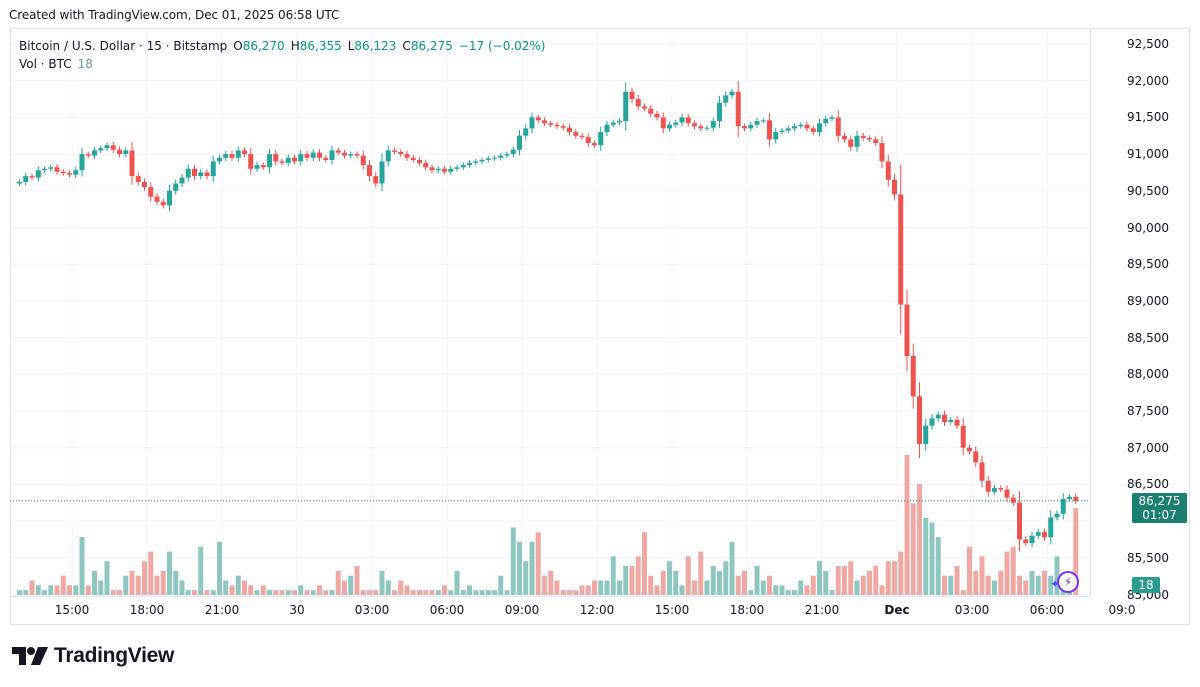 The width and height of the screenshot is (1200, 687). I want to click on price-tick-label: 92,000, so click(1148, 80).